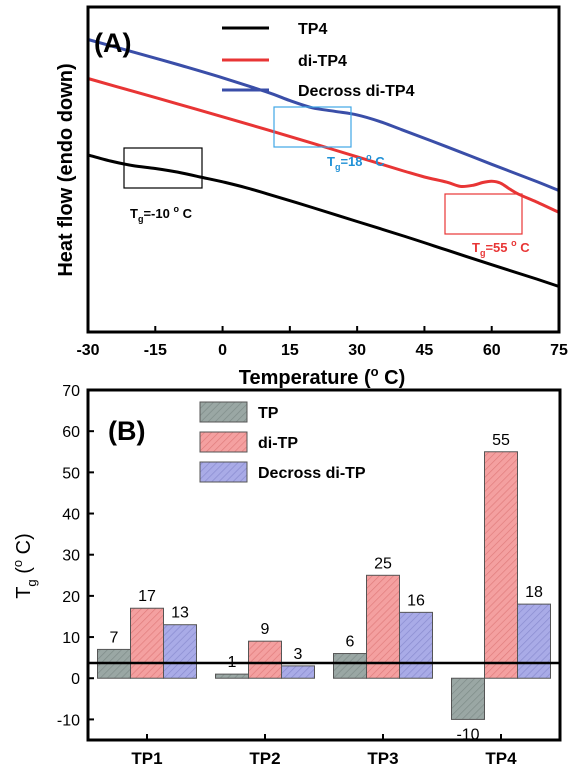  I want to click on x-tick-label: -15, so click(155, 350).